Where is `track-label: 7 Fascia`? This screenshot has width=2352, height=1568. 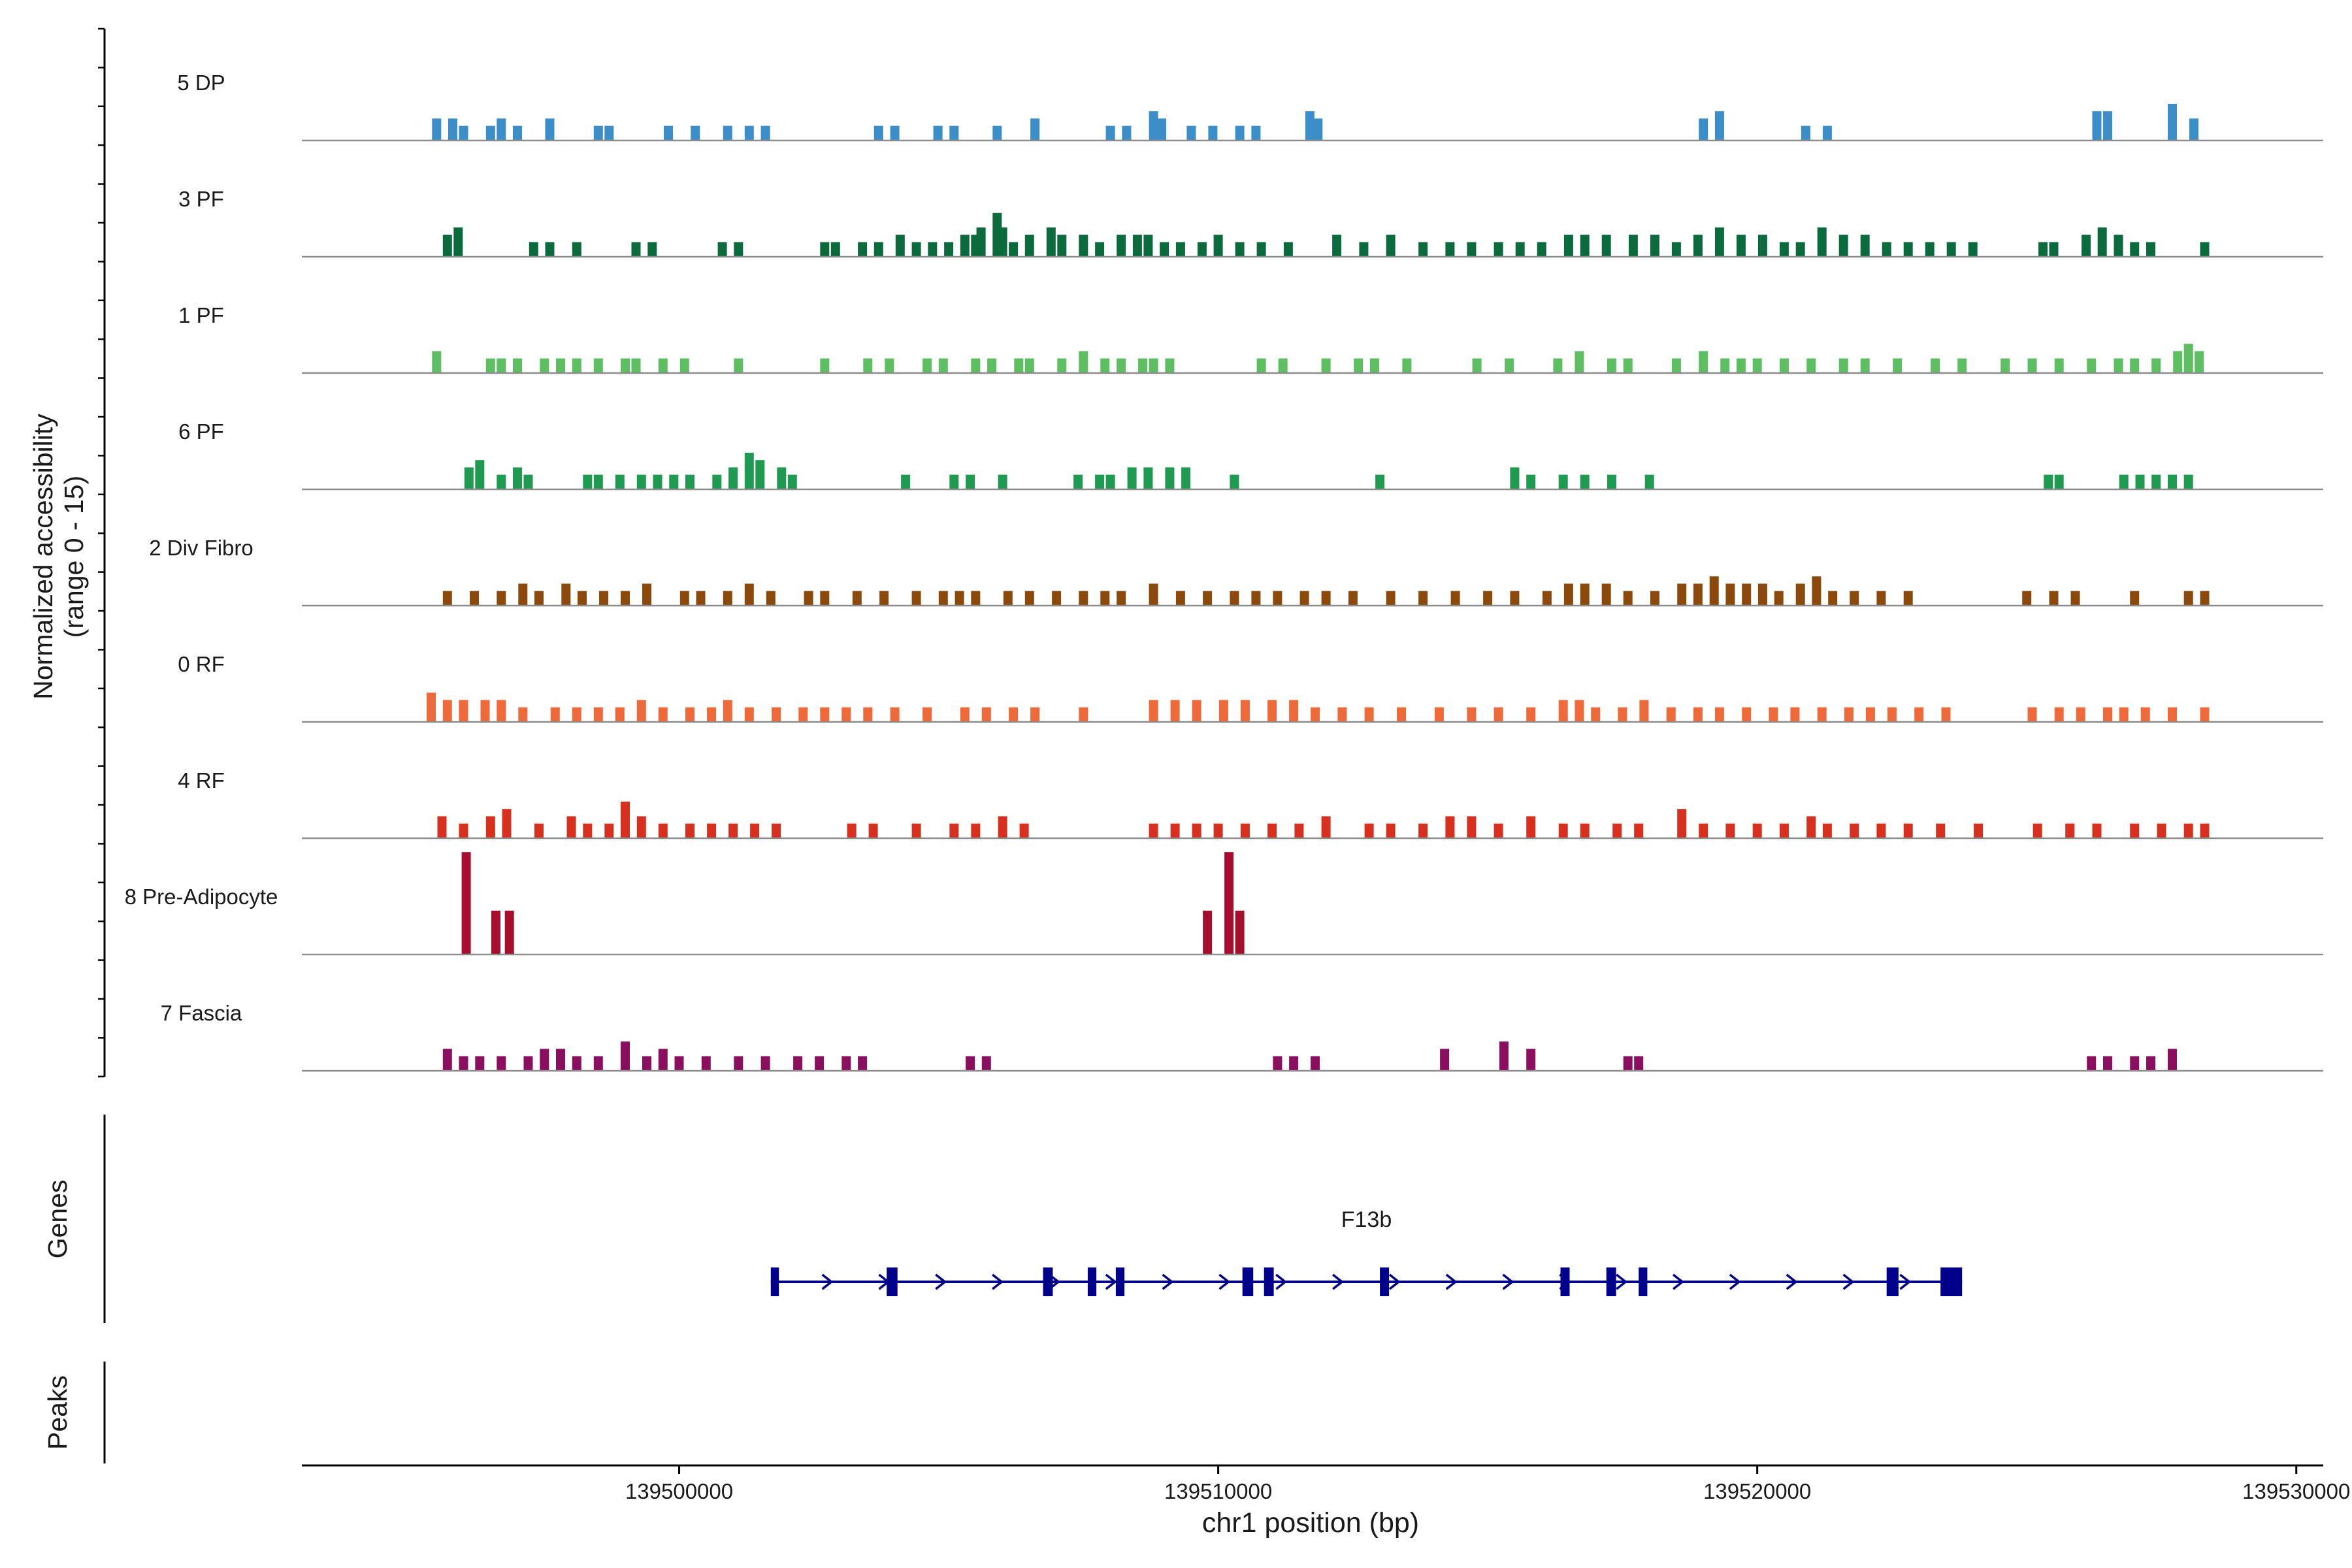
track-label: 7 Fascia is located at coordinates (201, 1013).